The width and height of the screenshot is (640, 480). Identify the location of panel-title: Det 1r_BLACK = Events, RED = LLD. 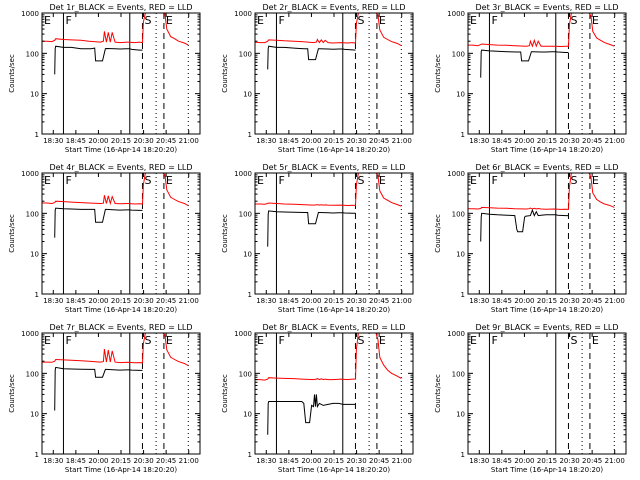
(120, 7).